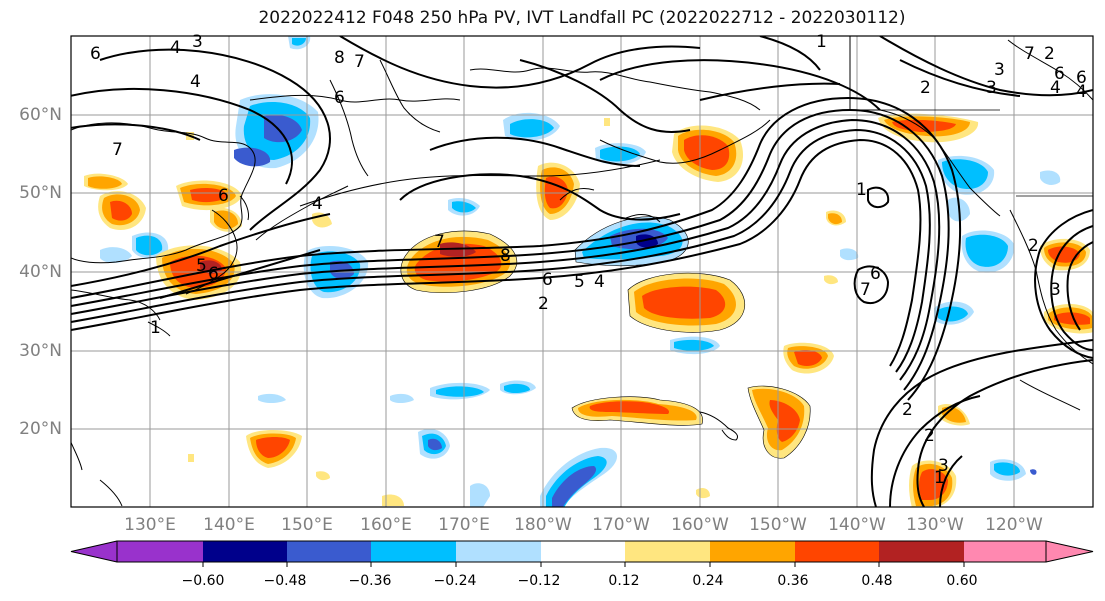  I want to click on lon-label: 150°W, so click(778, 525).